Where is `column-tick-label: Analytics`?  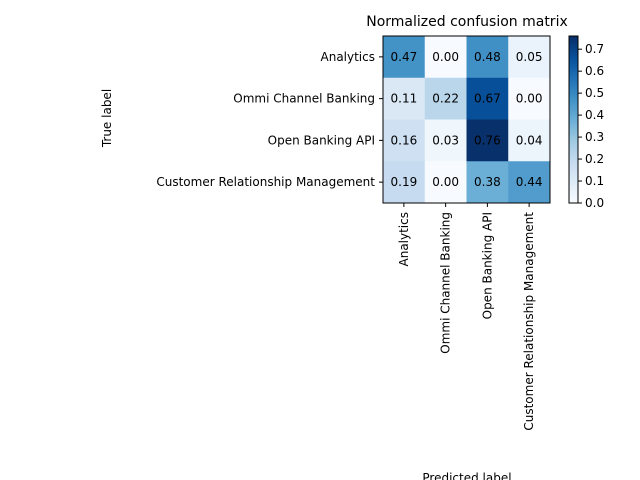
column-tick-label: Analytics is located at coordinates (404, 239).